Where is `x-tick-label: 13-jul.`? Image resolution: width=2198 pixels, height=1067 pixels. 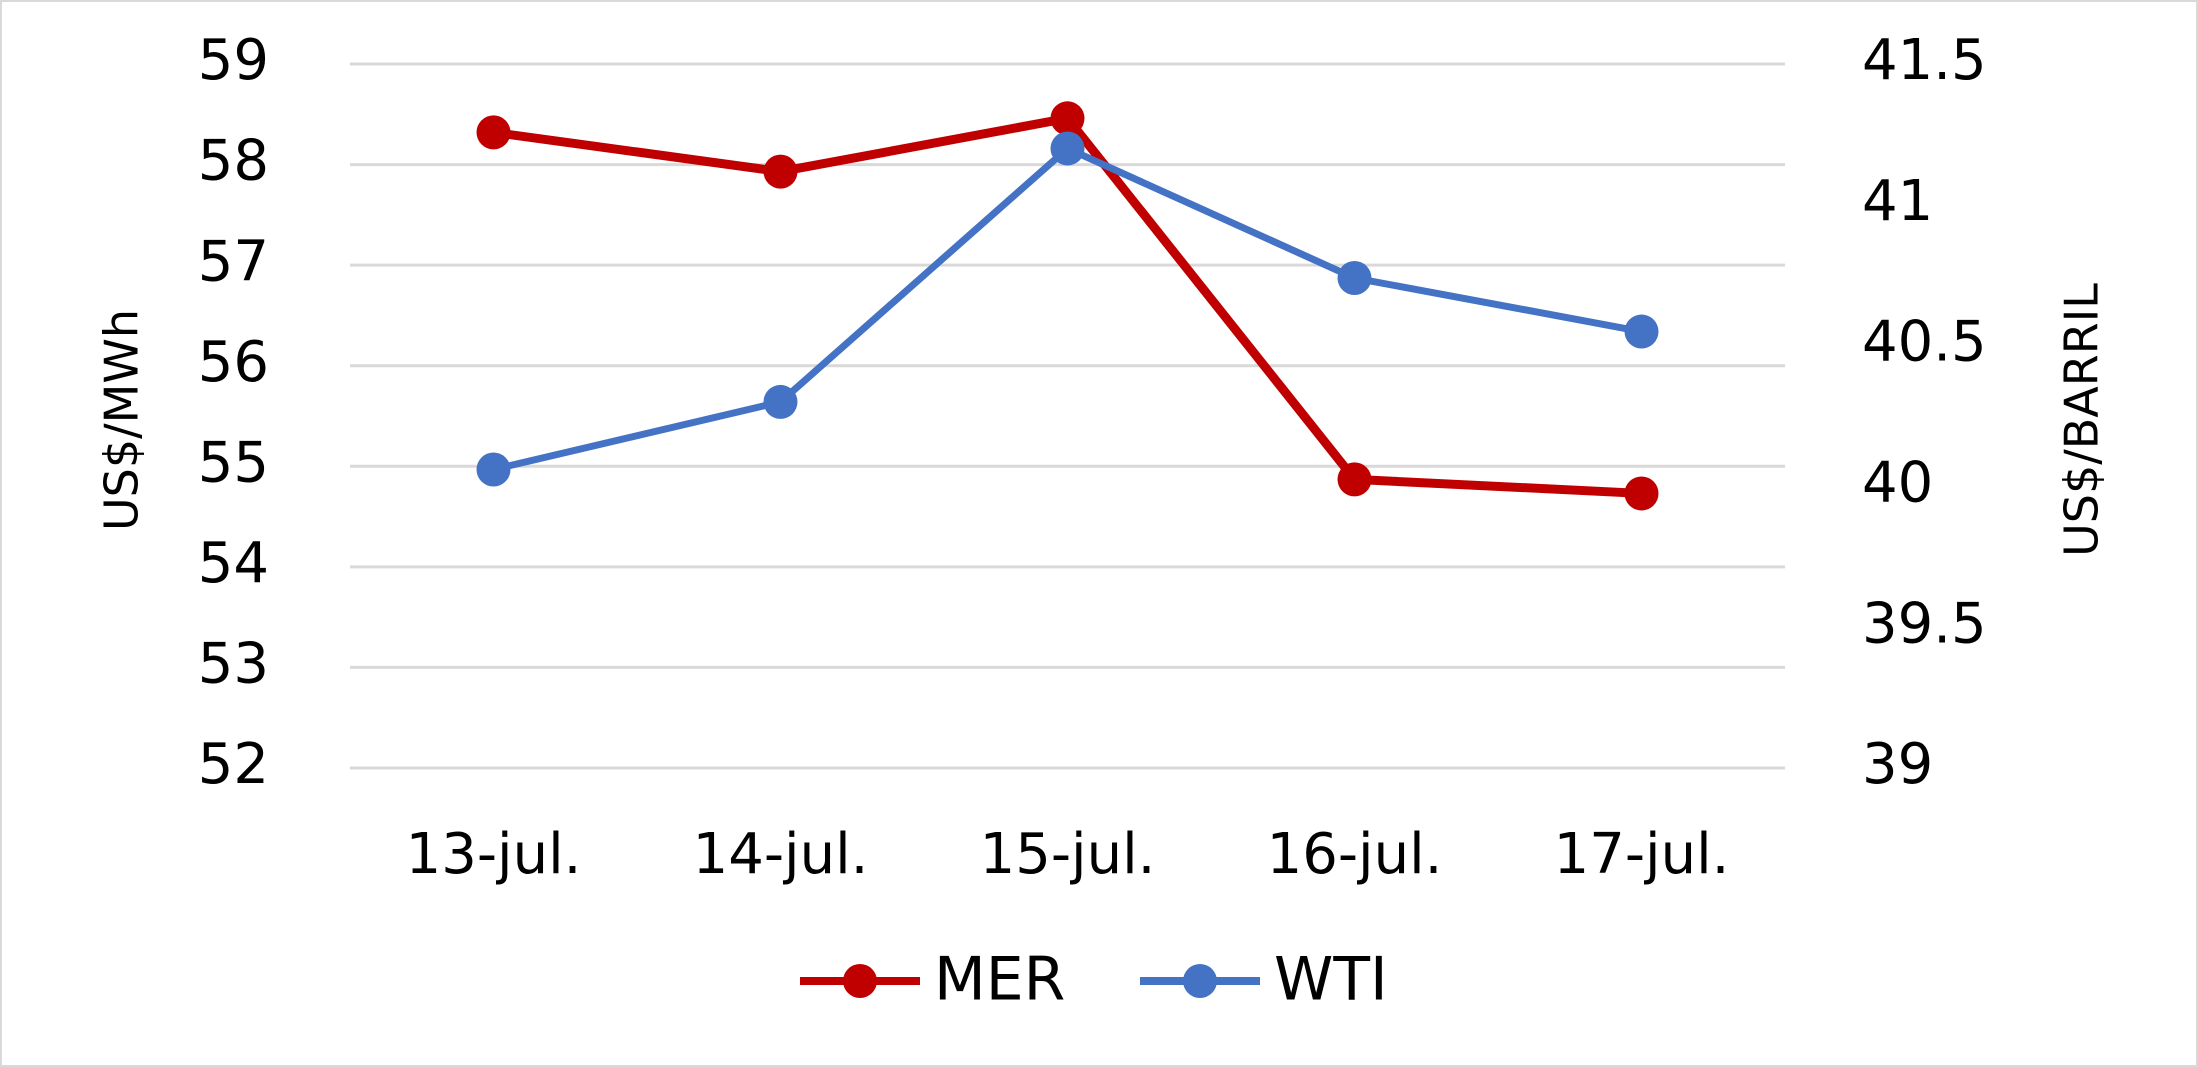
x-tick-label: 13-jul. is located at coordinates (494, 854).